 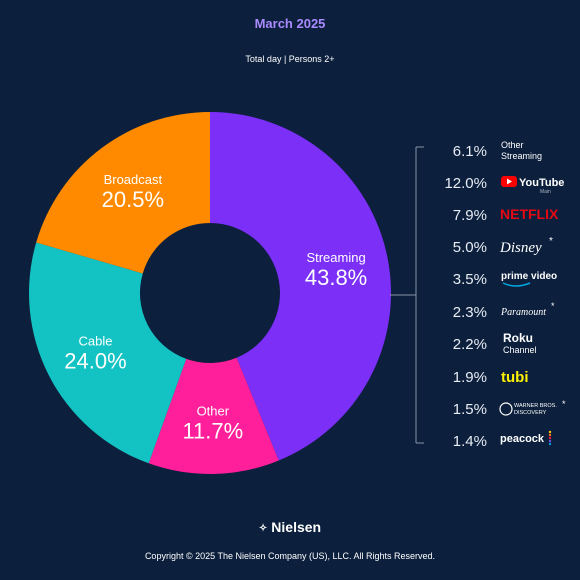 What do you see at coordinates (509, 181) in the screenshot?
I see `play-triangle-icon` at bounding box center [509, 181].